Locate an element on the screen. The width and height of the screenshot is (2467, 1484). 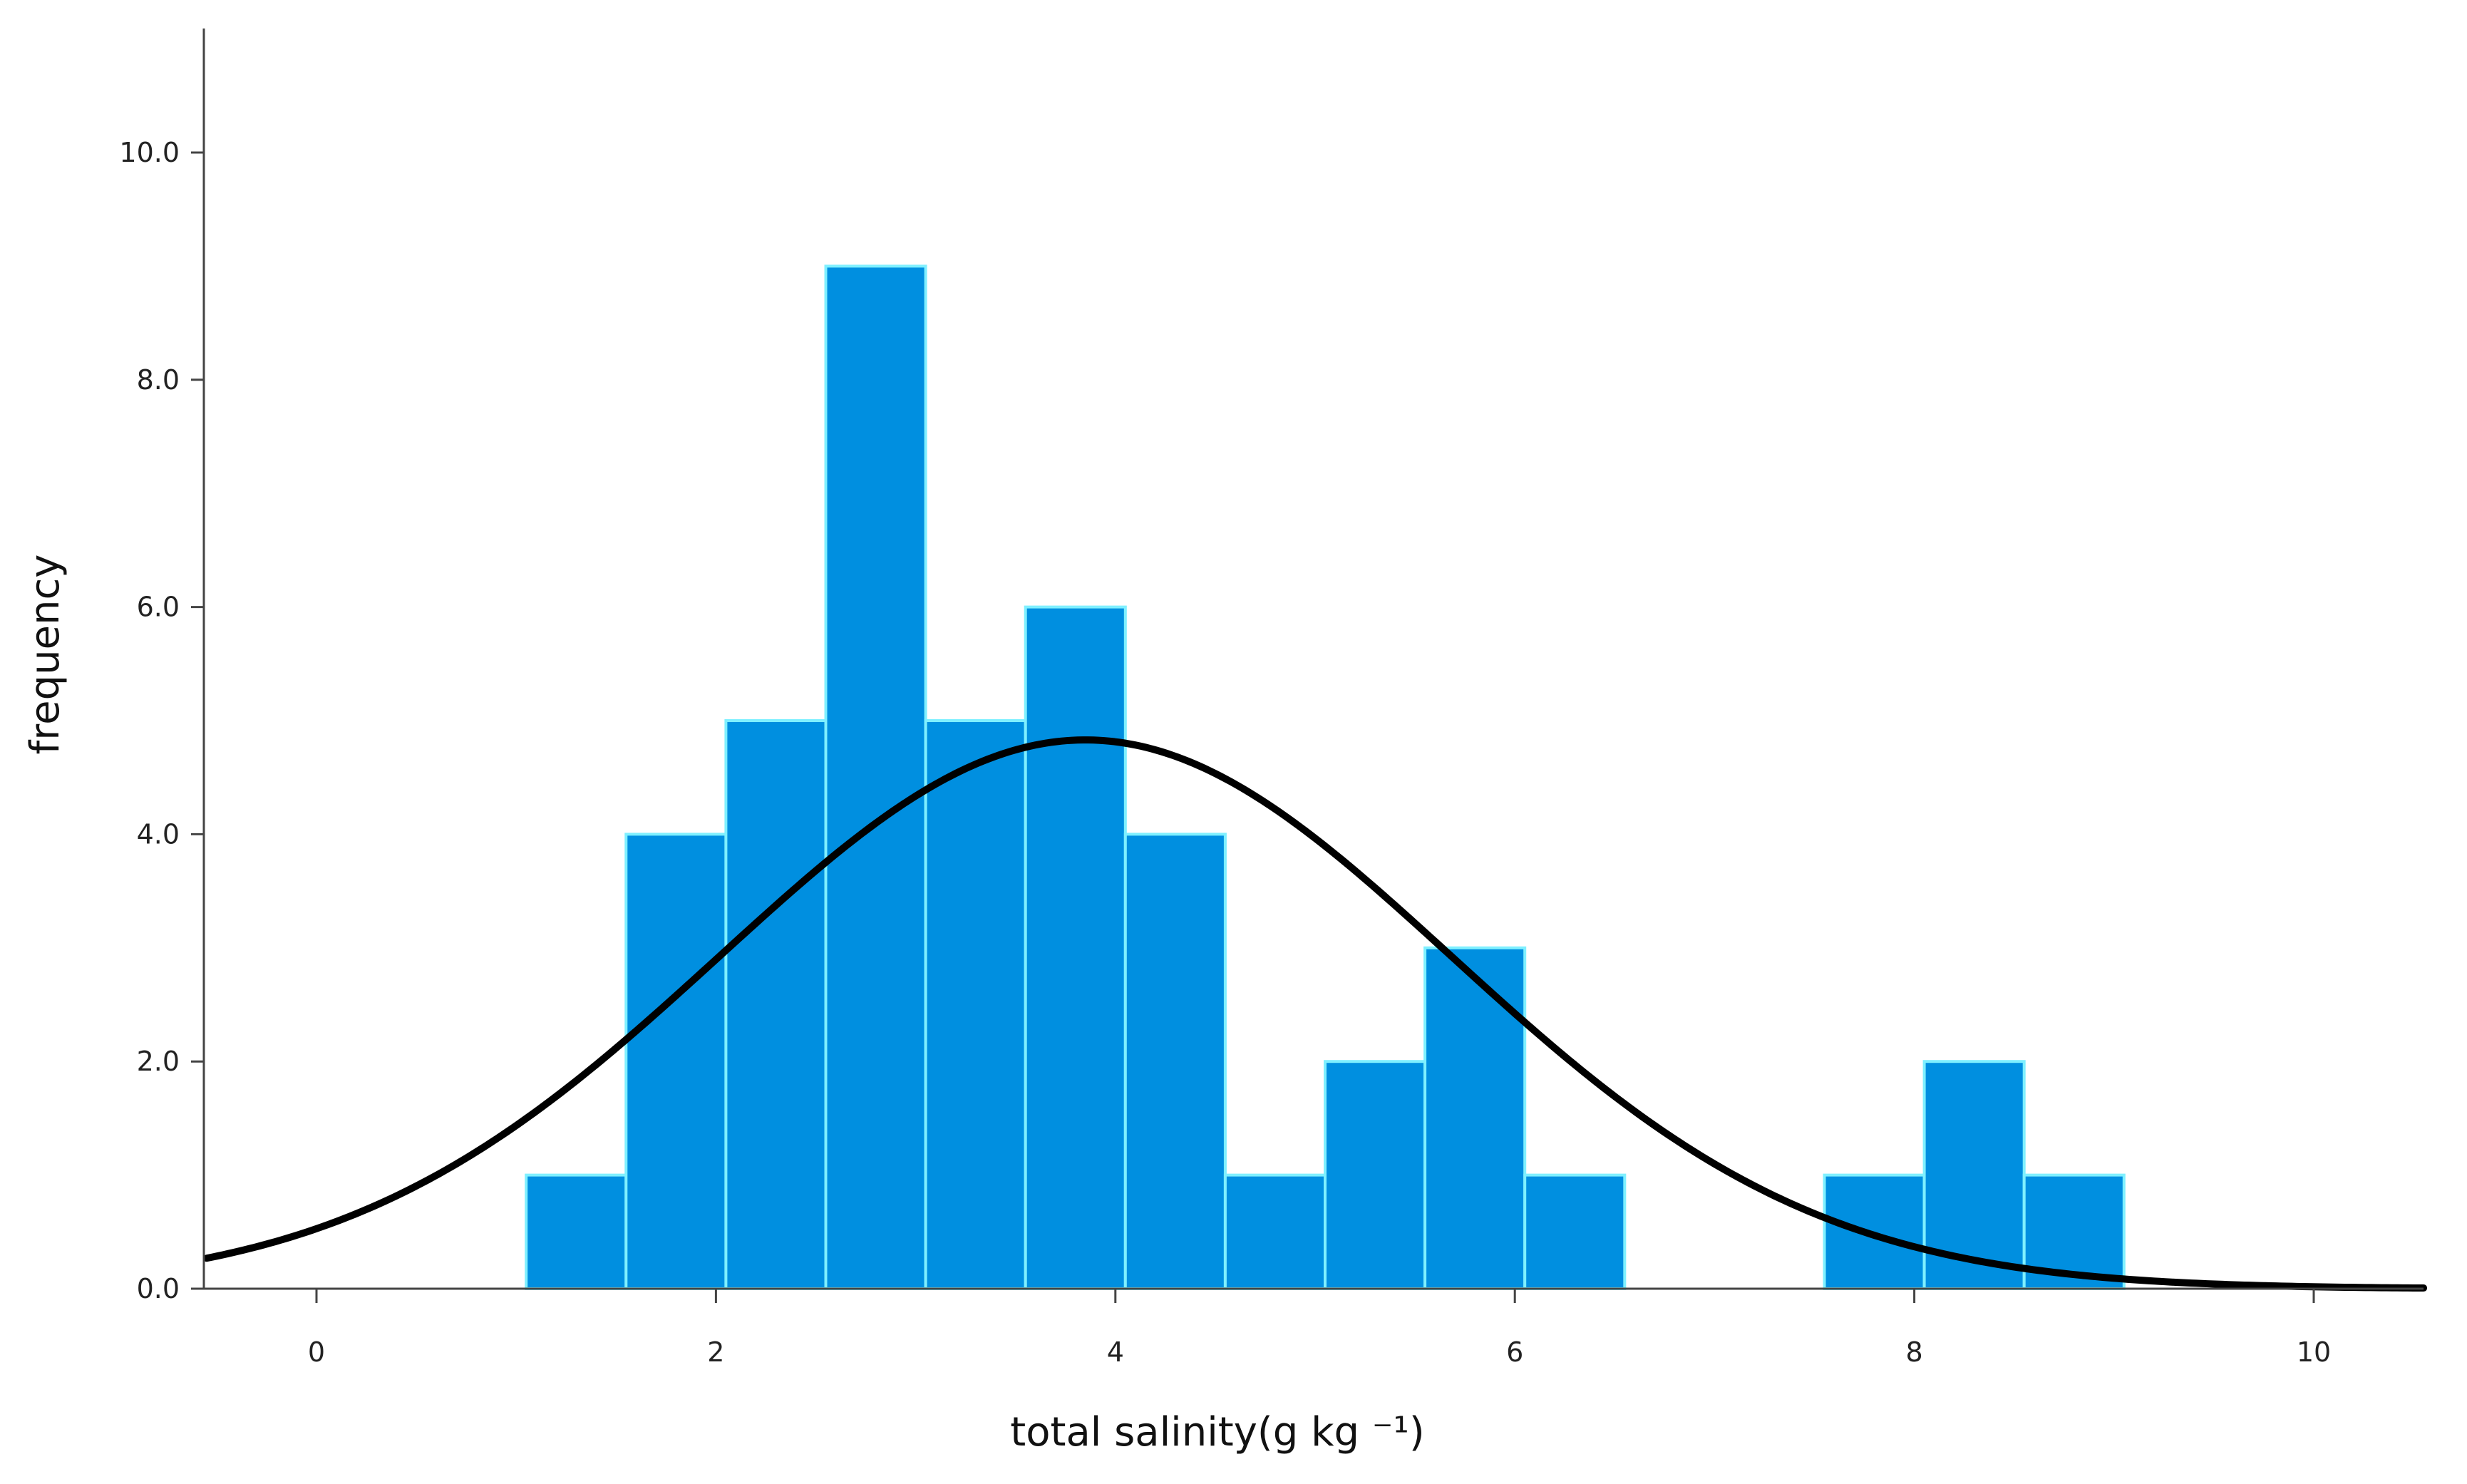
x-tick-label-0: 0 is located at coordinates (316, 1352).